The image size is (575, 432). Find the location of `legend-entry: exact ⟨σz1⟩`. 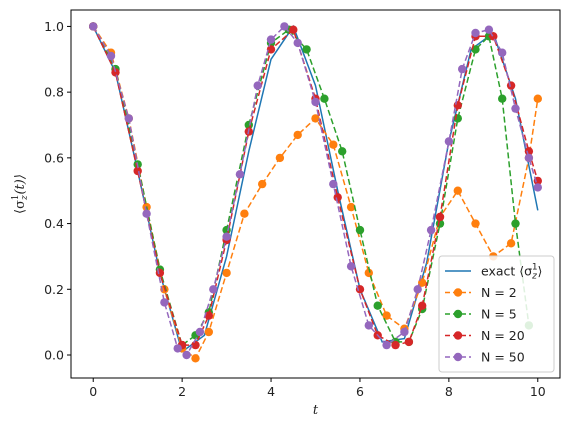

legend-entry: exact ⟨σz1⟩ is located at coordinates (493, 272).